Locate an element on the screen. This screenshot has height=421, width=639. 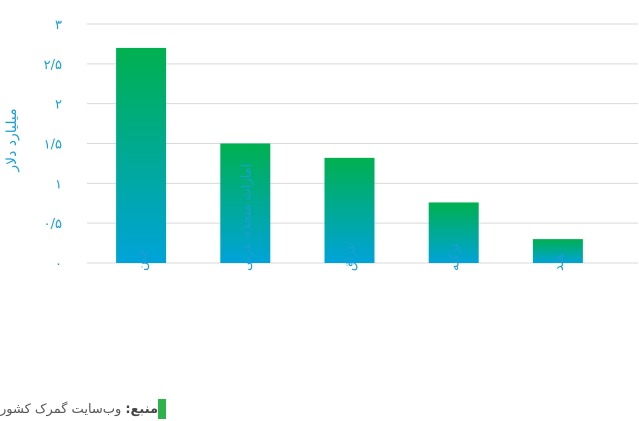
y-axis-ticks: ۰ ۰/۵ ۱ ۱/۵ ۲ ۲/۵ ۳ is located at coordinates (53, 145).